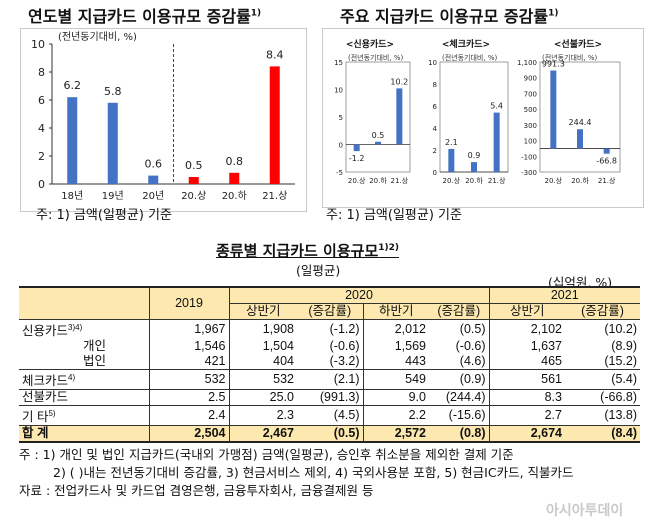 Image resolution: width=658 pixels, height=521 pixels. I want to click on row-label: 신용카드3)4), so click(84, 329).